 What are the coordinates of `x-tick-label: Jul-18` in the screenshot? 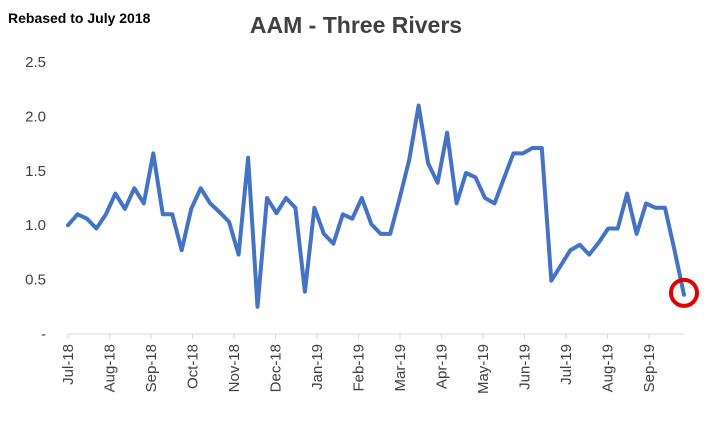 It's located at (68, 364).